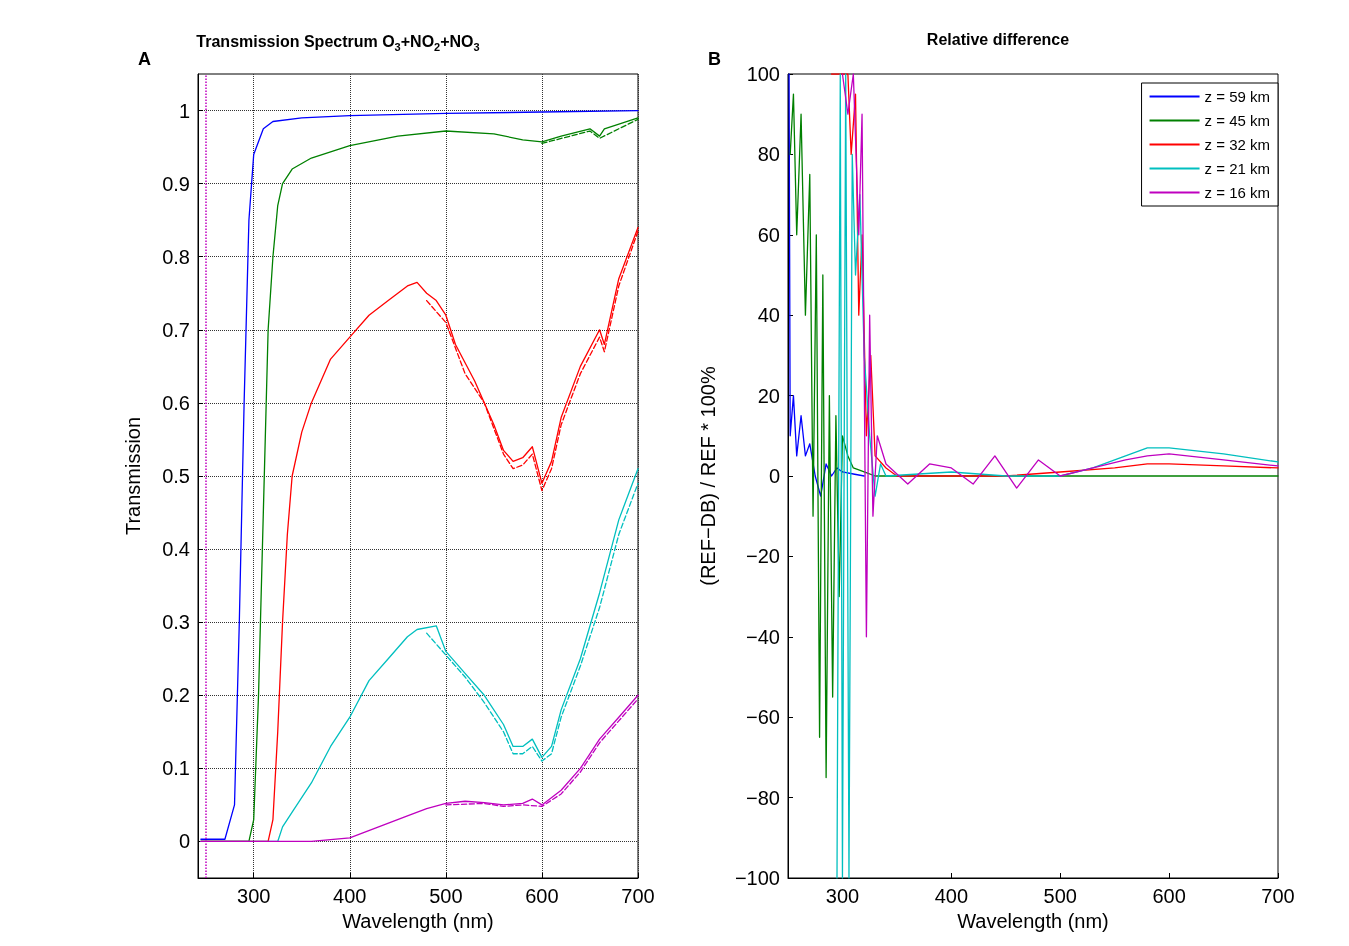 This screenshot has height=946, width=1349. I want to click on y-tick-label: 40, so click(768, 315).